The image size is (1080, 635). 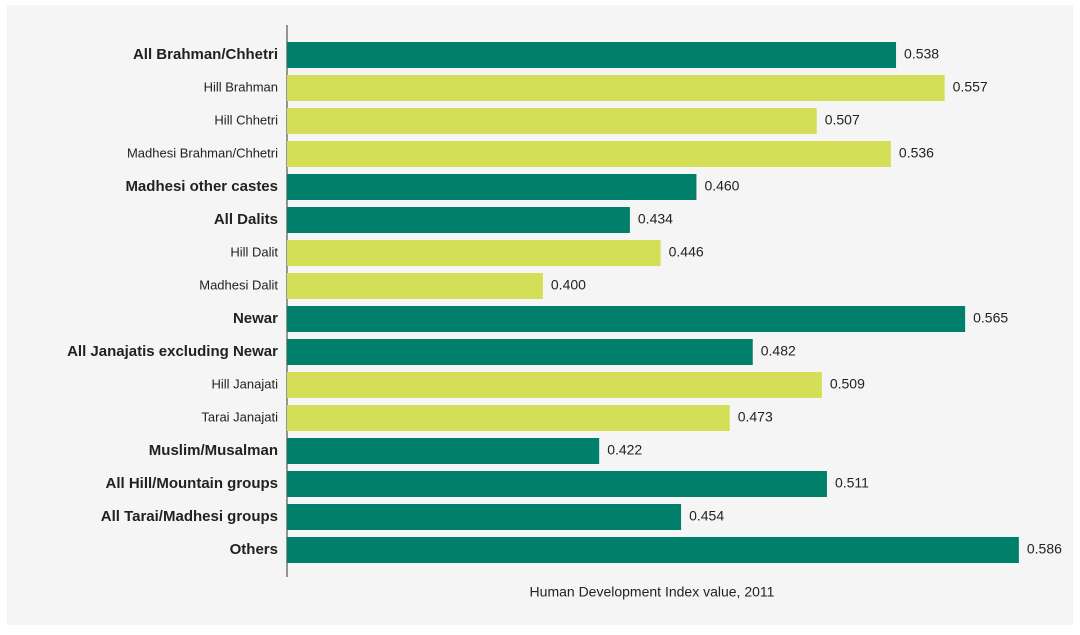 I want to click on category-label: Hill Dalit, so click(x=254, y=251).